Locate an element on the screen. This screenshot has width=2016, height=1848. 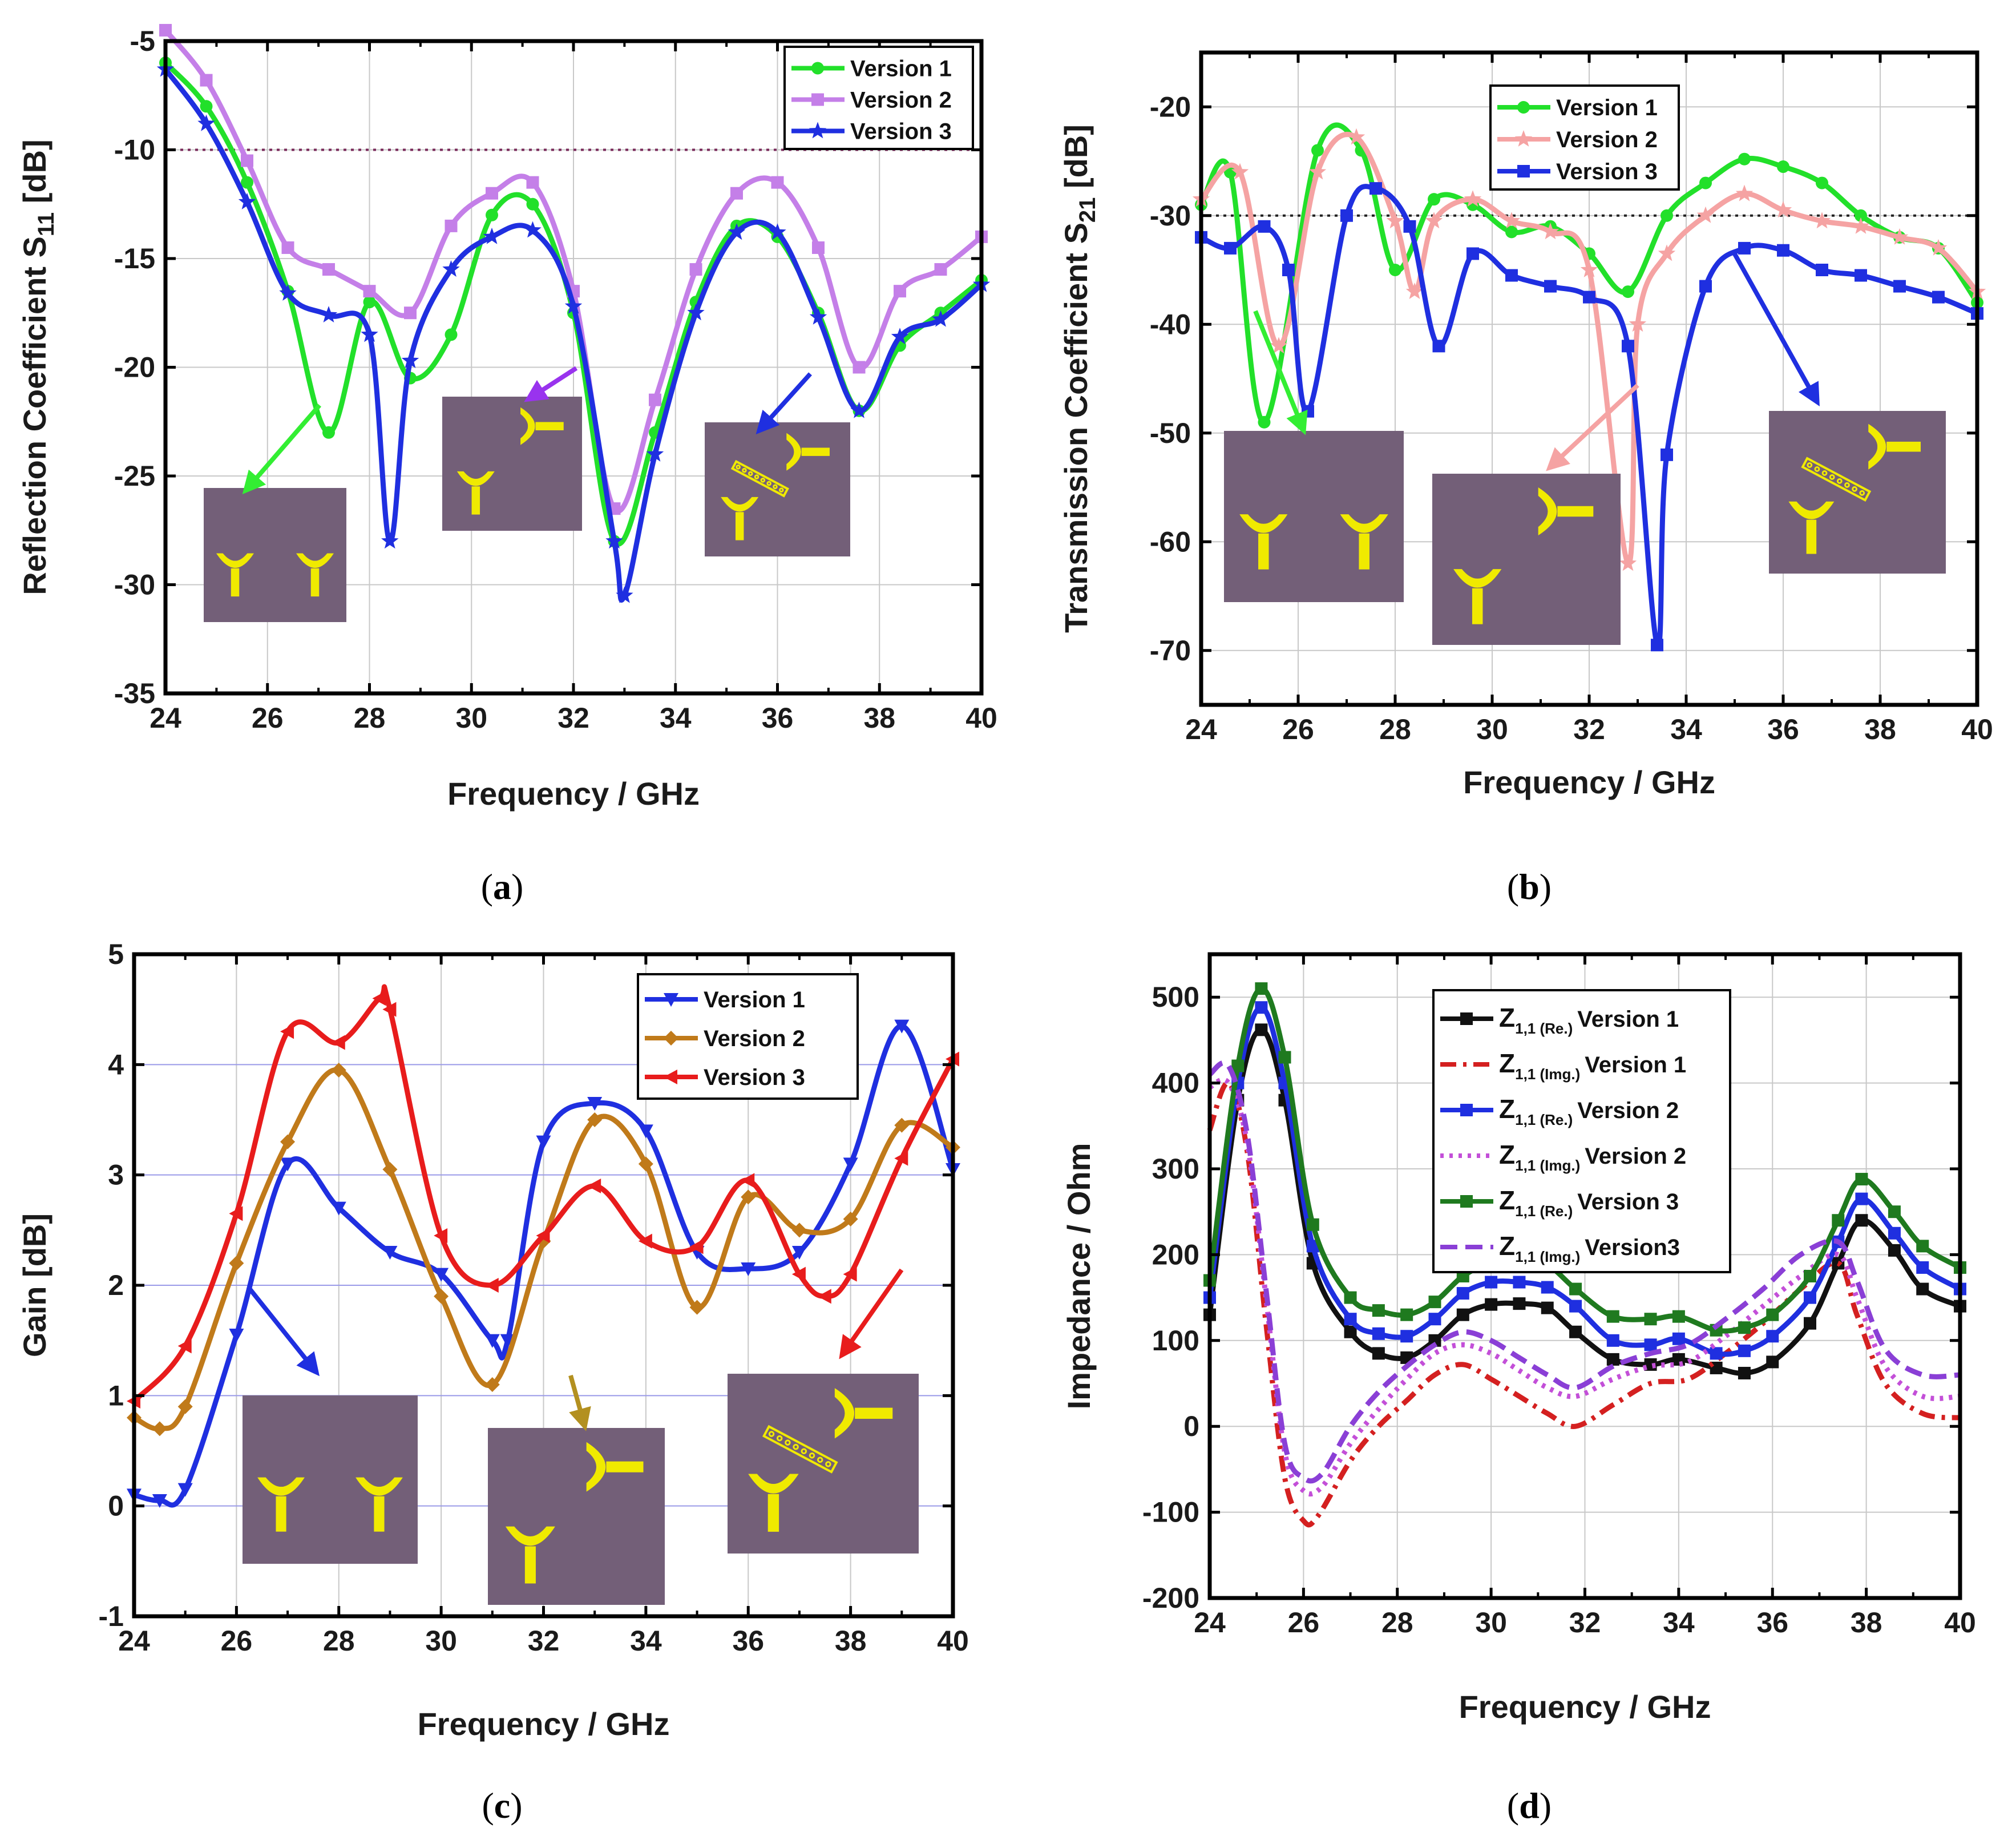
x-axis-title: Frequency / GHz is located at coordinates (1589, 782).